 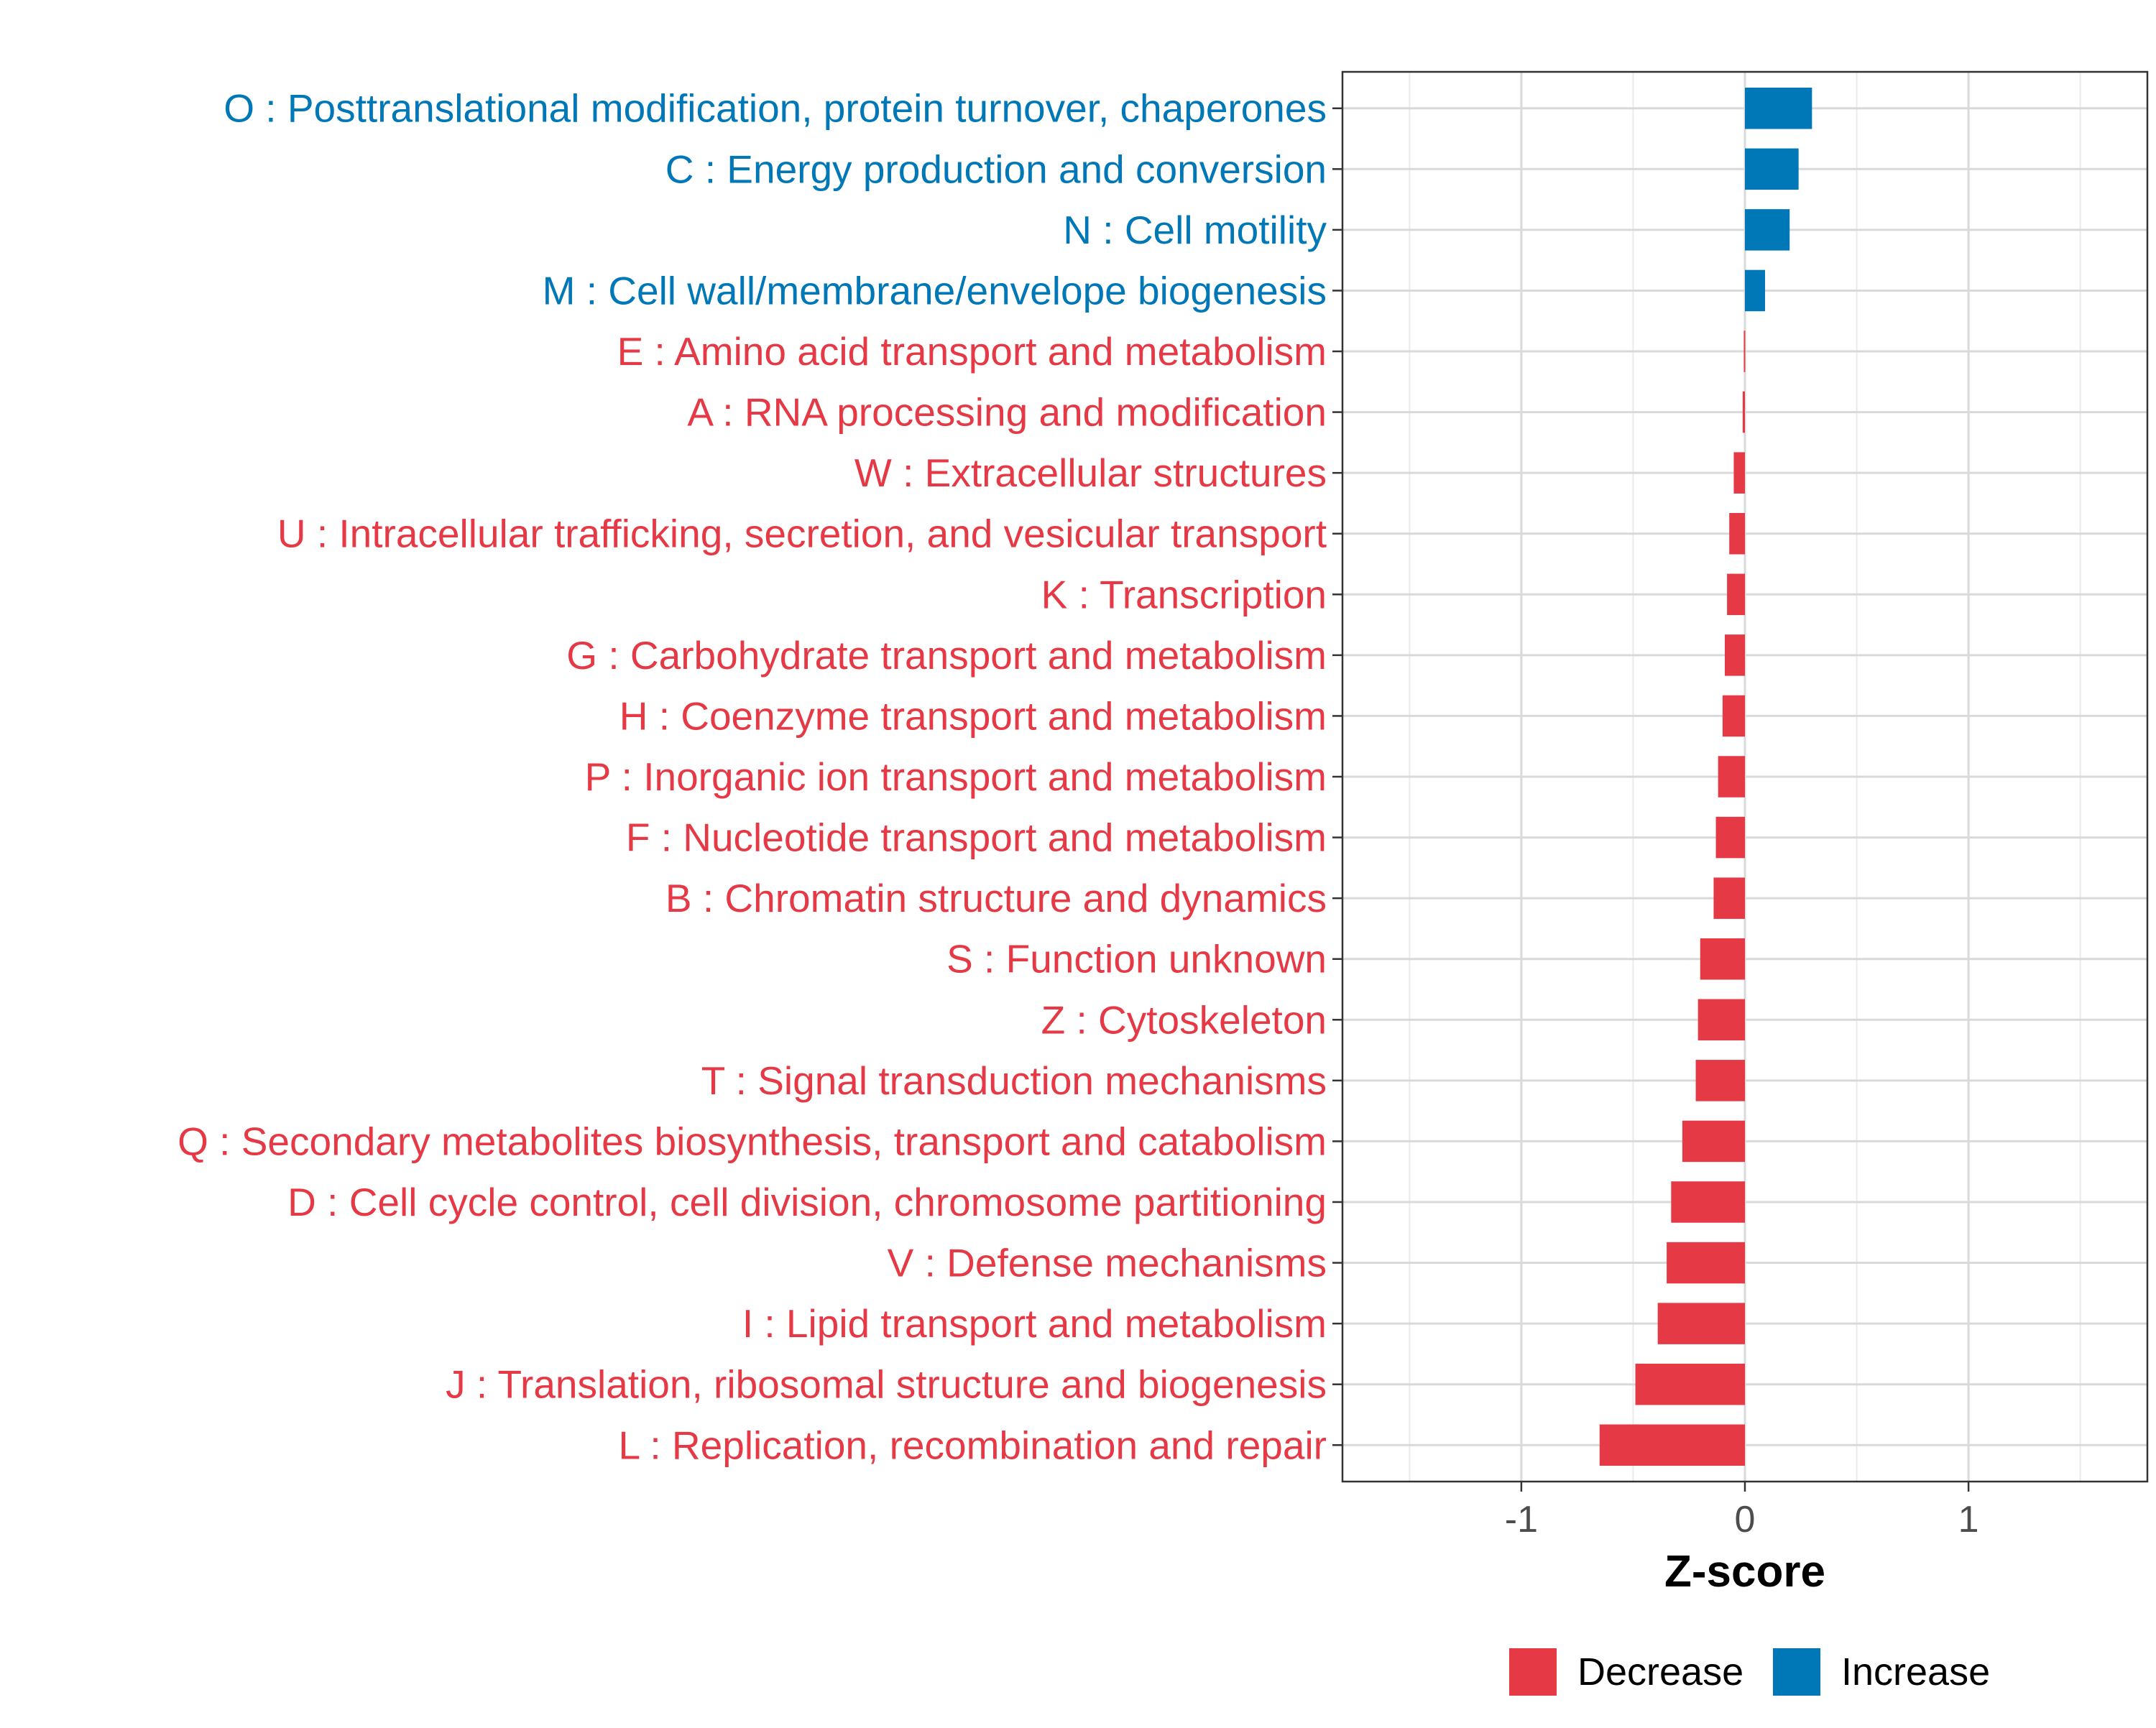 What do you see at coordinates (972, 351) in the screenshot?
I see `category-label: E : Amino acid transport and metabolism` at bounding box center [972, 351].